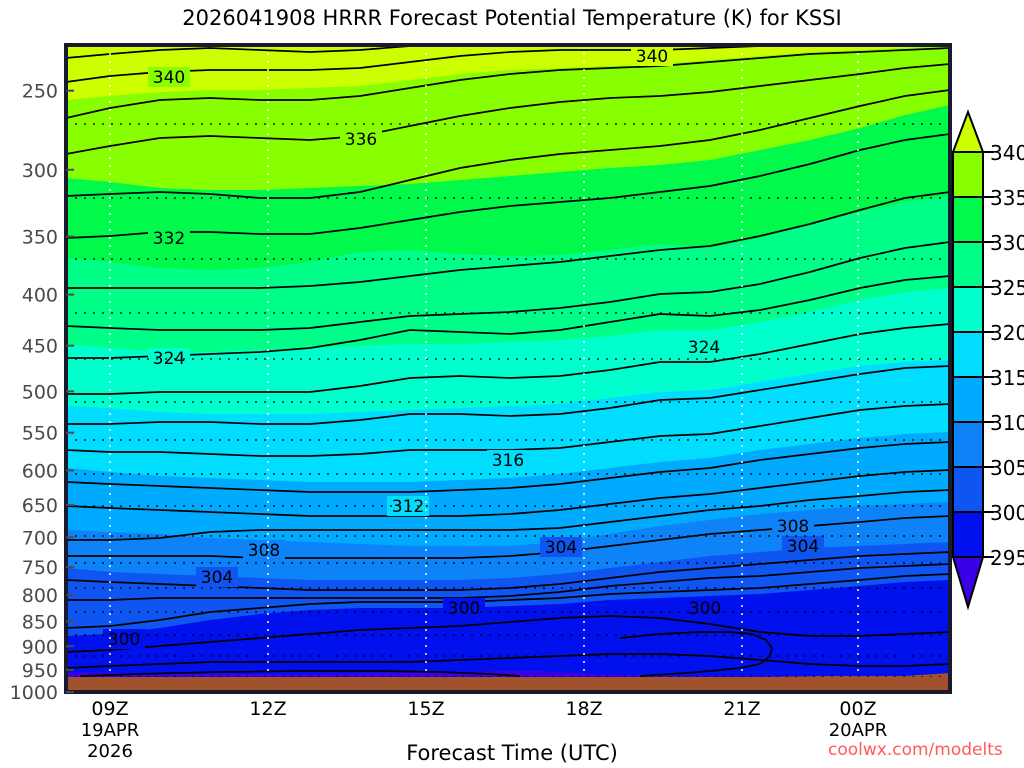  I want to click on y-tick-label-850: 850, so click(40, 623).